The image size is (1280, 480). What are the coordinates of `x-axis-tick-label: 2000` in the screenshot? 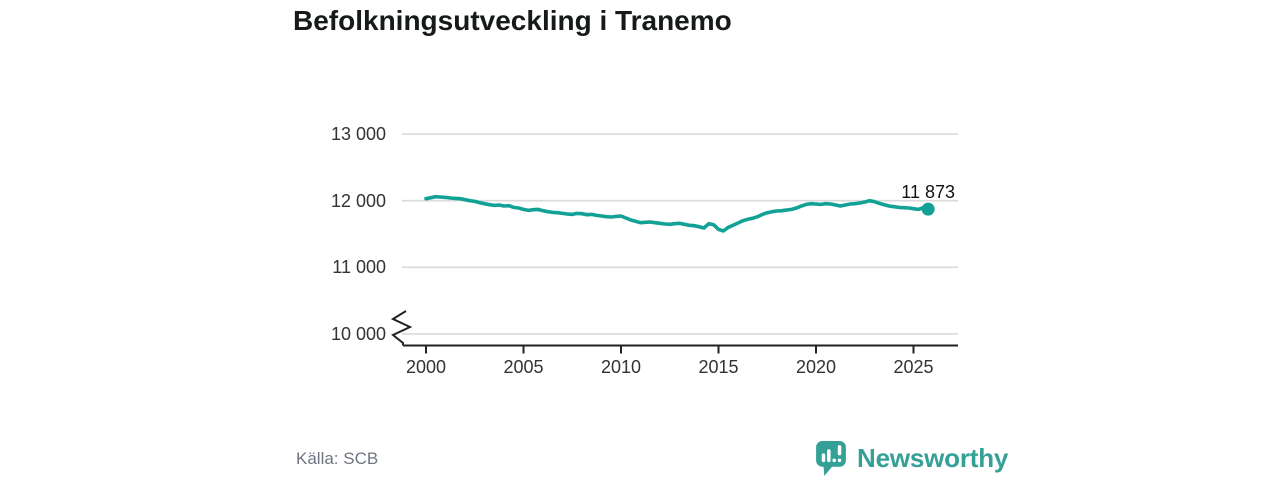 It's located at (426, 367).